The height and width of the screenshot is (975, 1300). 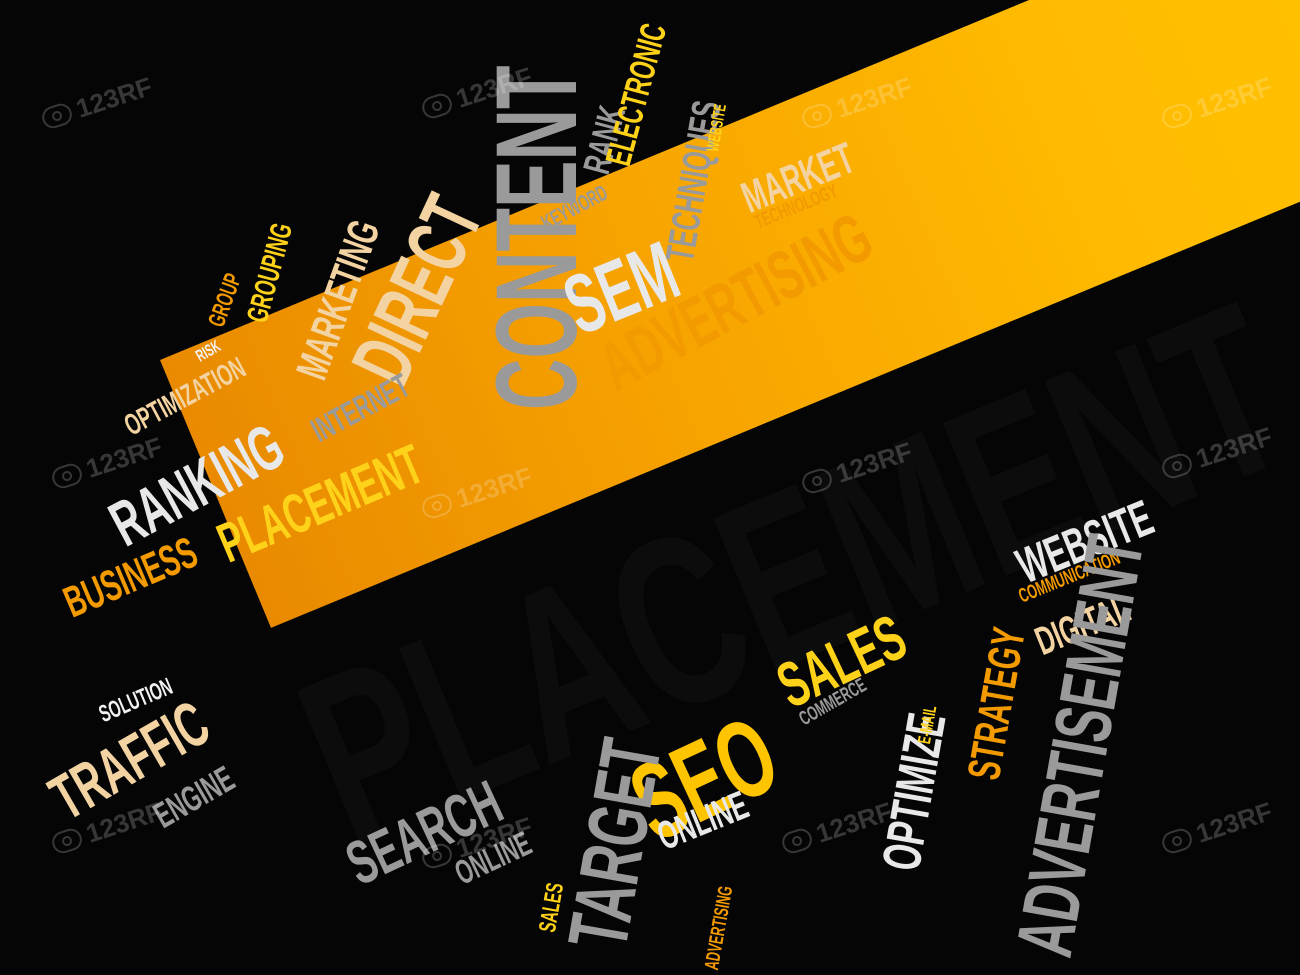 What do you see at coordinates (636, 94) in the screenshot?
I see `word-electronic: ELECTRONIC` at bounding box center [636, 94].